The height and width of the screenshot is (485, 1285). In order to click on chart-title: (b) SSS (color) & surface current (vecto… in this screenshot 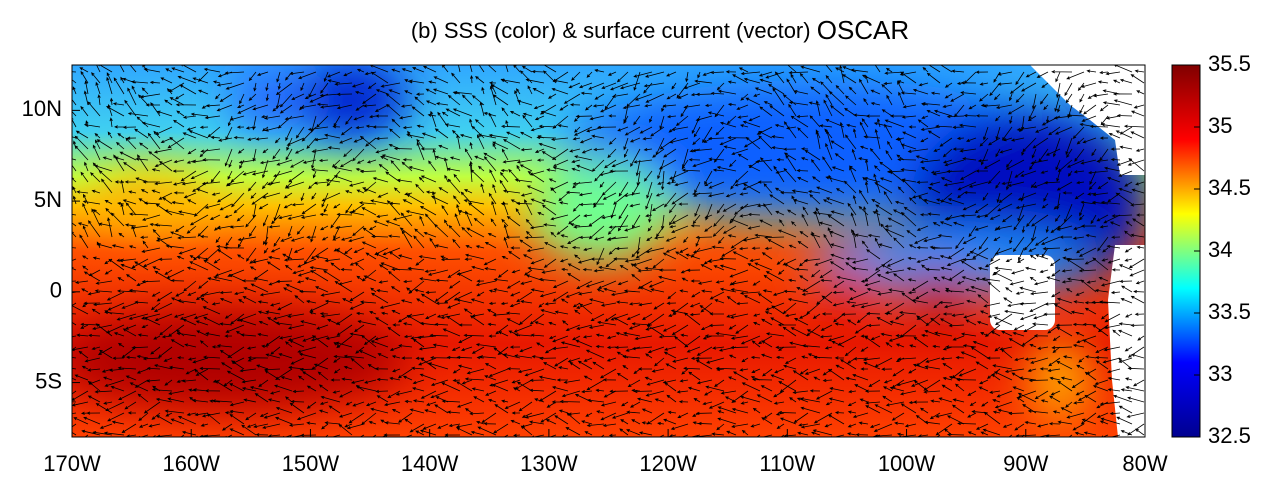, I will do `click(660, 30)`.